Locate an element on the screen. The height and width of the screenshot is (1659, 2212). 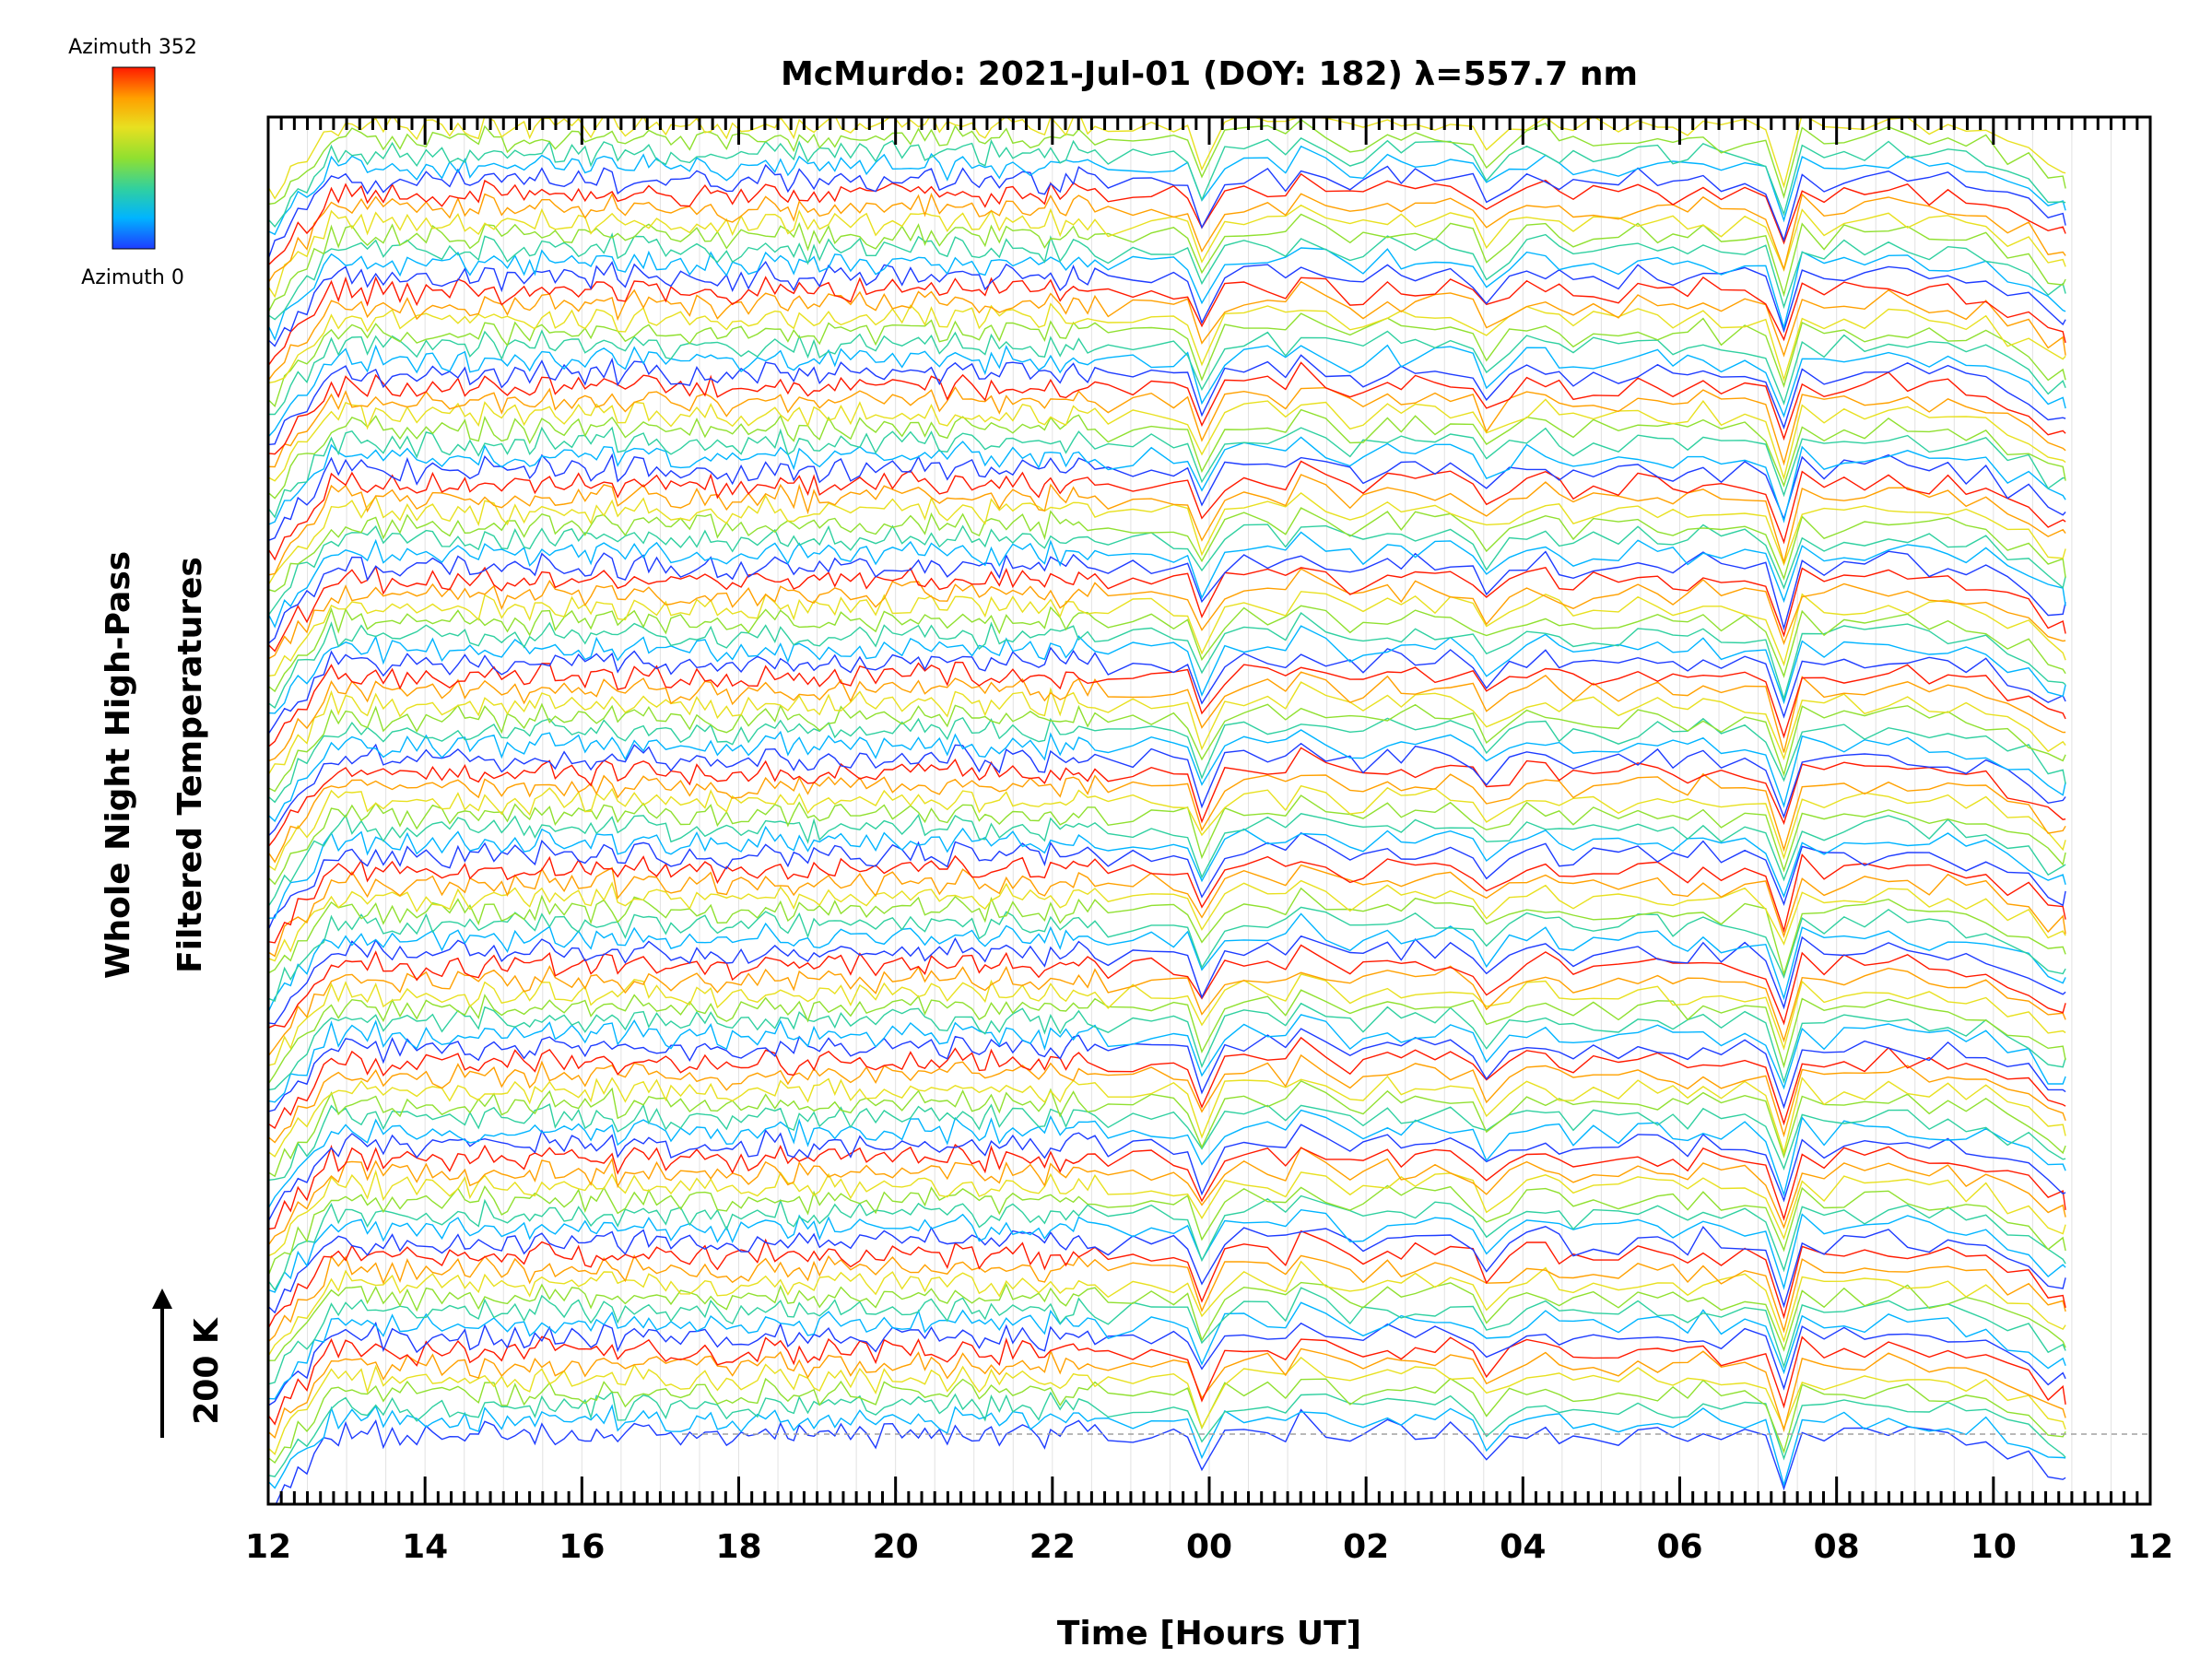
y-axis-label-line1: Whole Night High-Pass is located at coordinates (118, 765).